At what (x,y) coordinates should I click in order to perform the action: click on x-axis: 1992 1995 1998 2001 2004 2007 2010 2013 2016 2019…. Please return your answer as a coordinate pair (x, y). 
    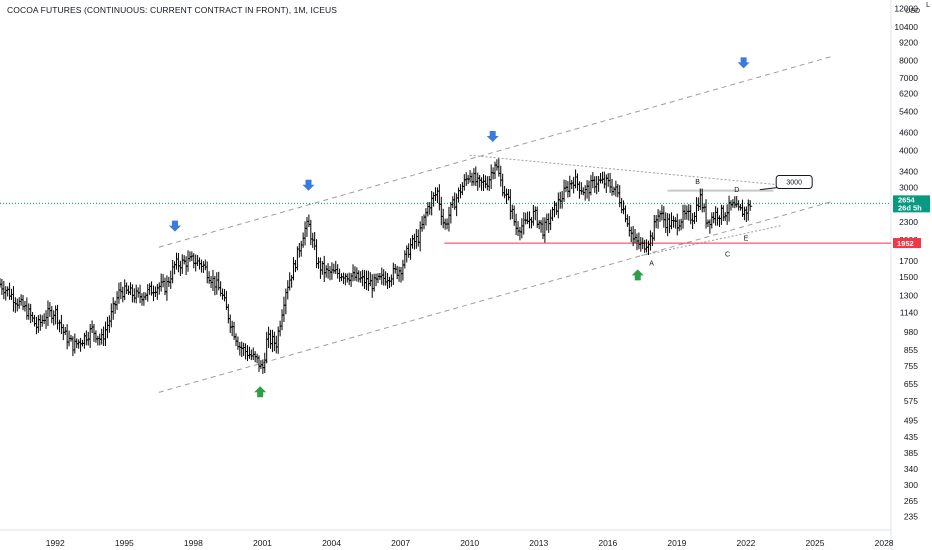
    Looking at the image, I should click on (470, 543).